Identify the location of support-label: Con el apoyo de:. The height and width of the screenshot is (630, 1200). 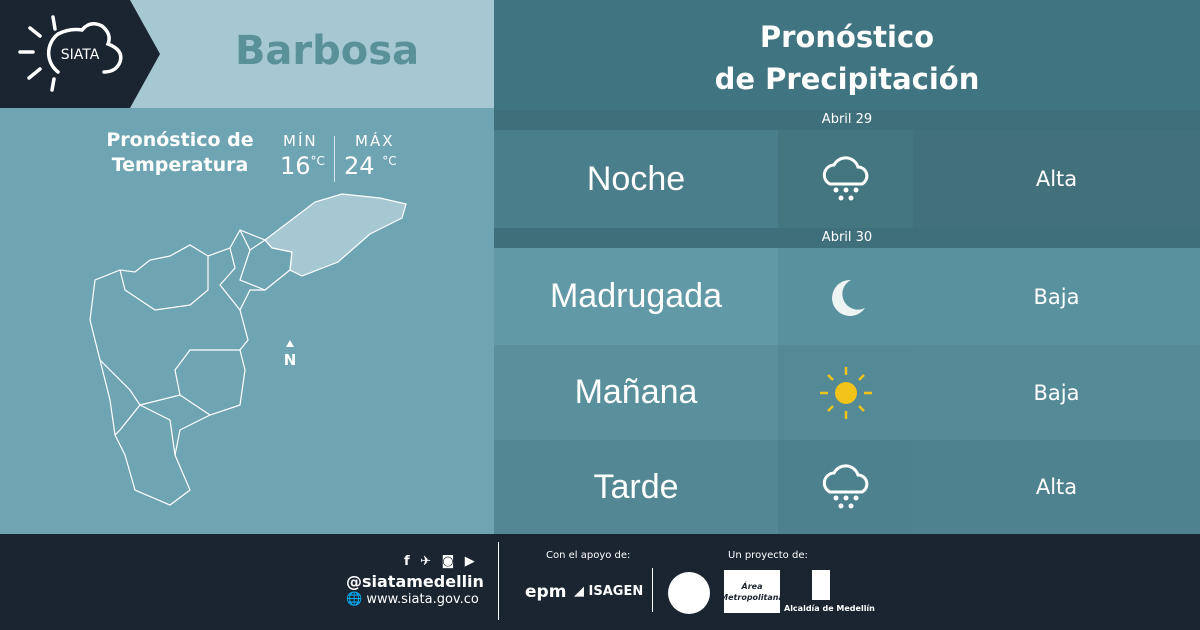
(588, 555).